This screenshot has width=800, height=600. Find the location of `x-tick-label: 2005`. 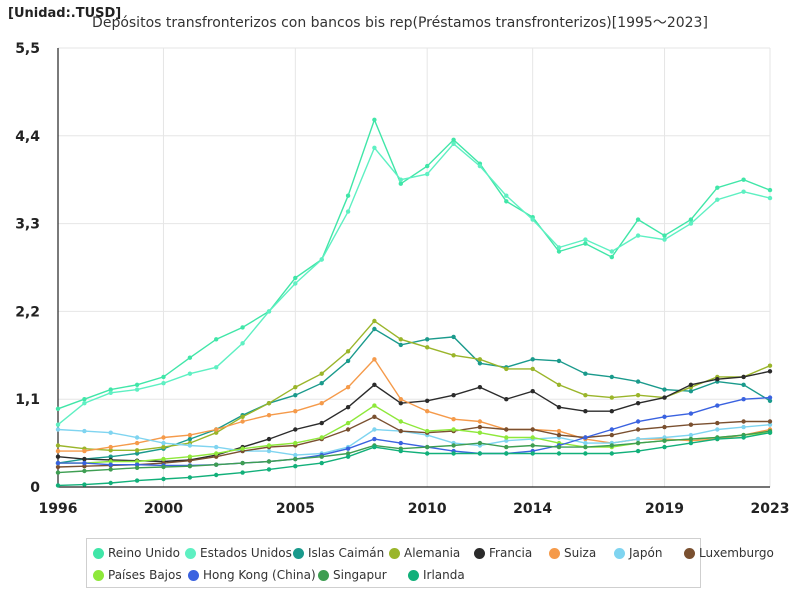

x-tick-label: 2005 is located at coordinates (295, 509).